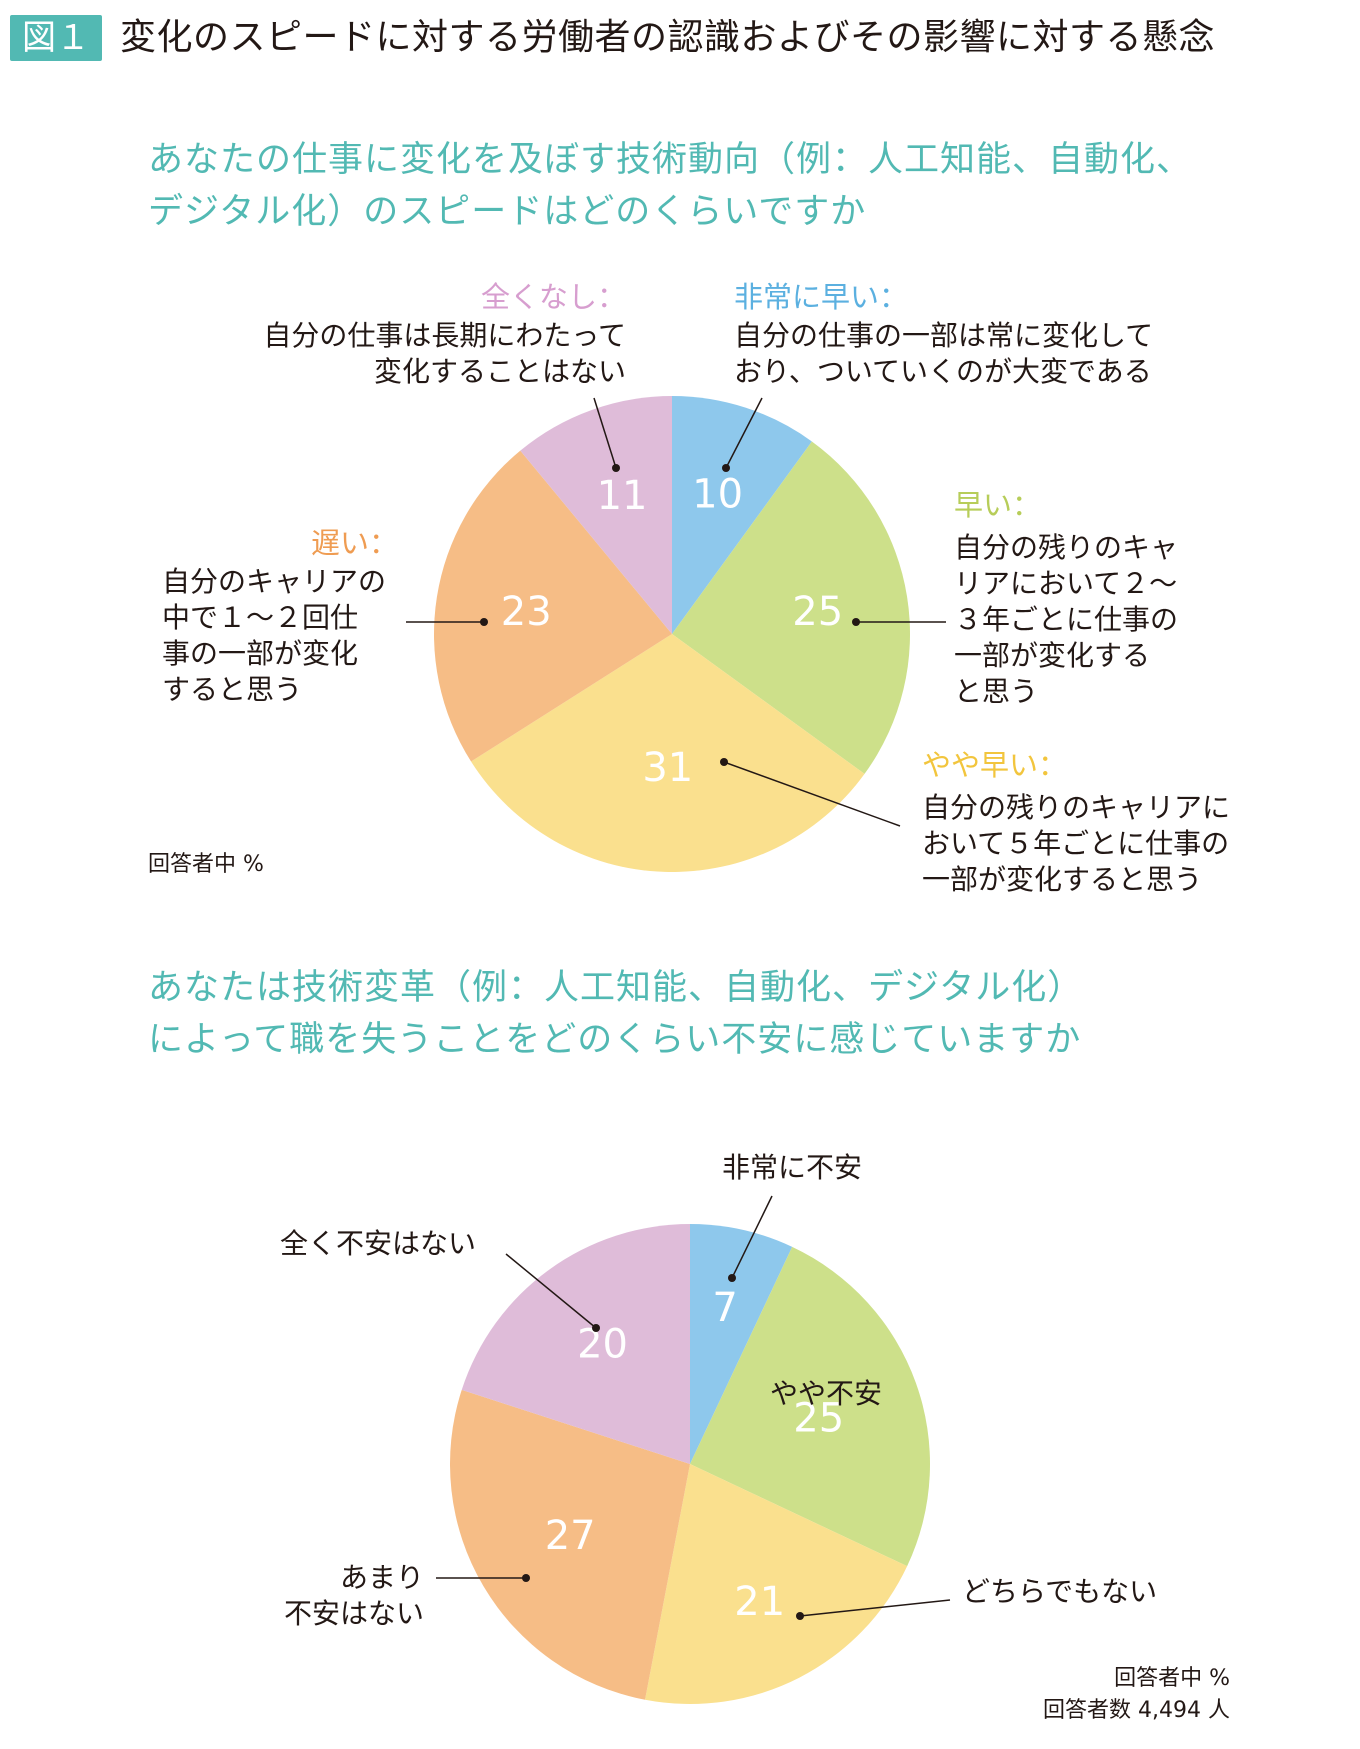 This screenshot has width=1360, height=1749. Describe the element at coordinates (353, 1595) in the screenshot. I see `chart2-label-not-very-anxious: あまり 不安はない` at that location.